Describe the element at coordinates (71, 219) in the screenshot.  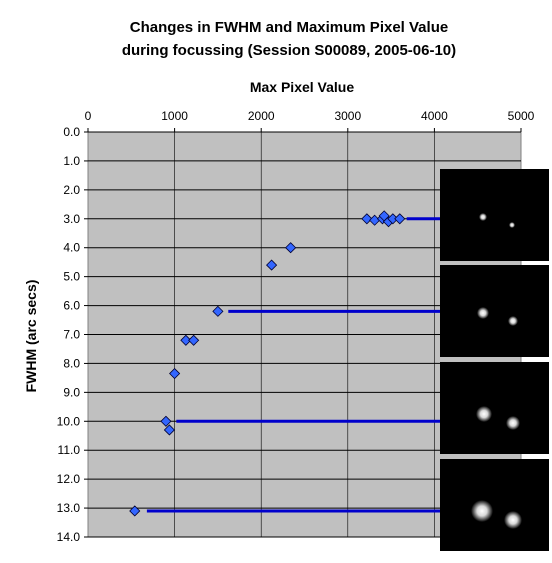
I see `y-tick-label: 3.0` at that location.